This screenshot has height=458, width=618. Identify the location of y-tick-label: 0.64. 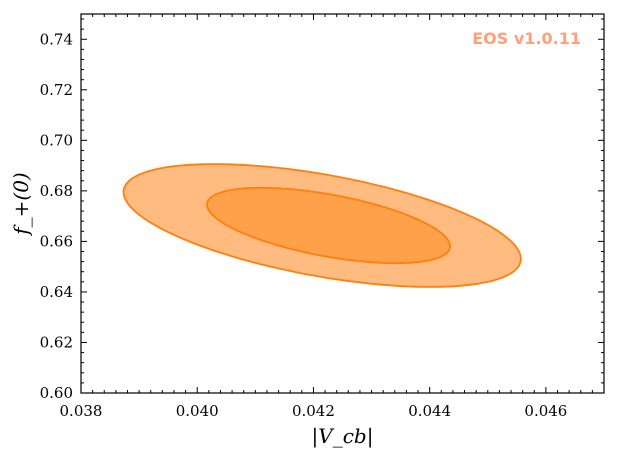
(56, 292).